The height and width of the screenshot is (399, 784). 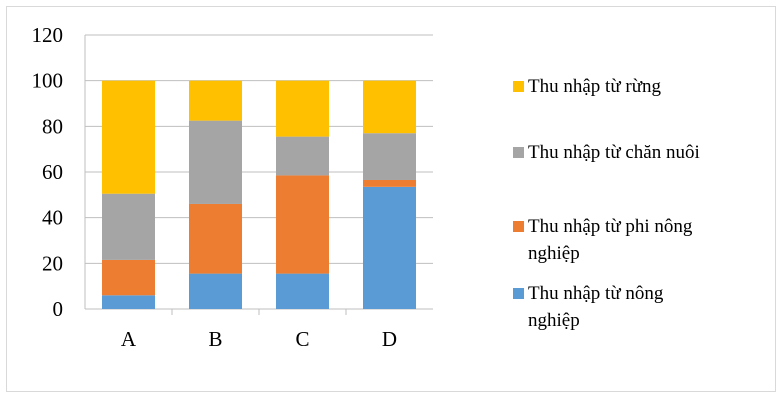 What do you see at coordinates (58, 309) in the screenshot?
I see `y-tick-label: 0` at bounding box center [58, 309].